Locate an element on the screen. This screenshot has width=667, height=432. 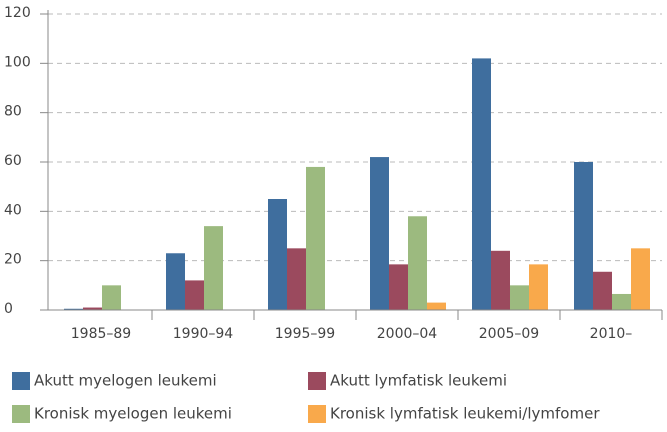
y-tick-label: 60 is located at coordinates (13, 161).